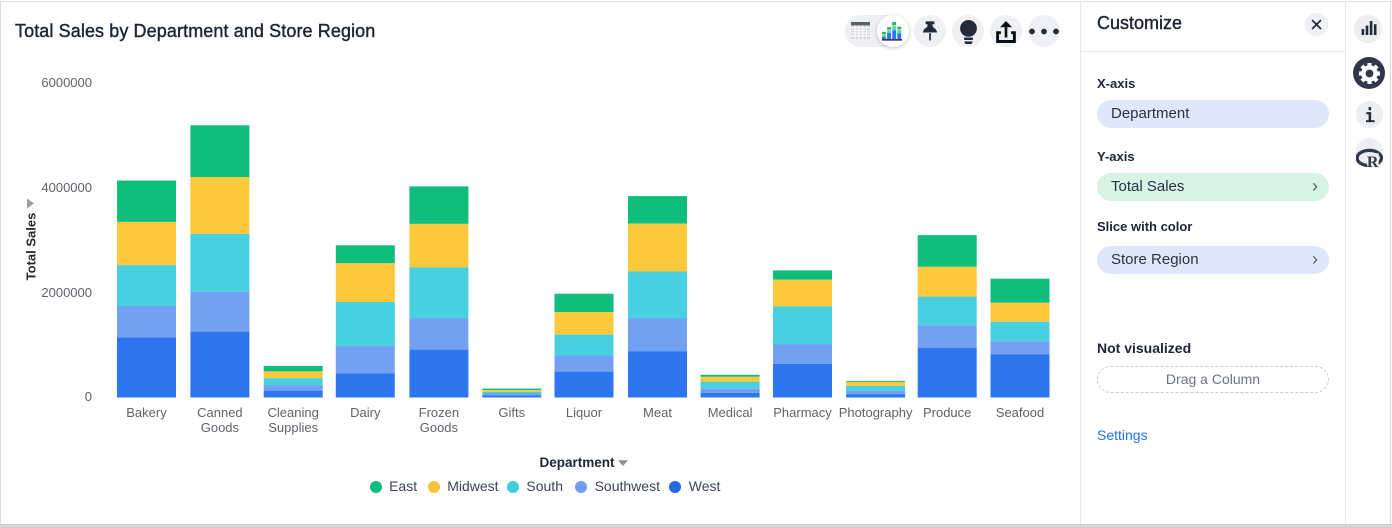 This screenshot has height=528, width=1392. Describe the element at coordinates (1373, 161) in the screenshot. I see `svg-text: R` at that location.